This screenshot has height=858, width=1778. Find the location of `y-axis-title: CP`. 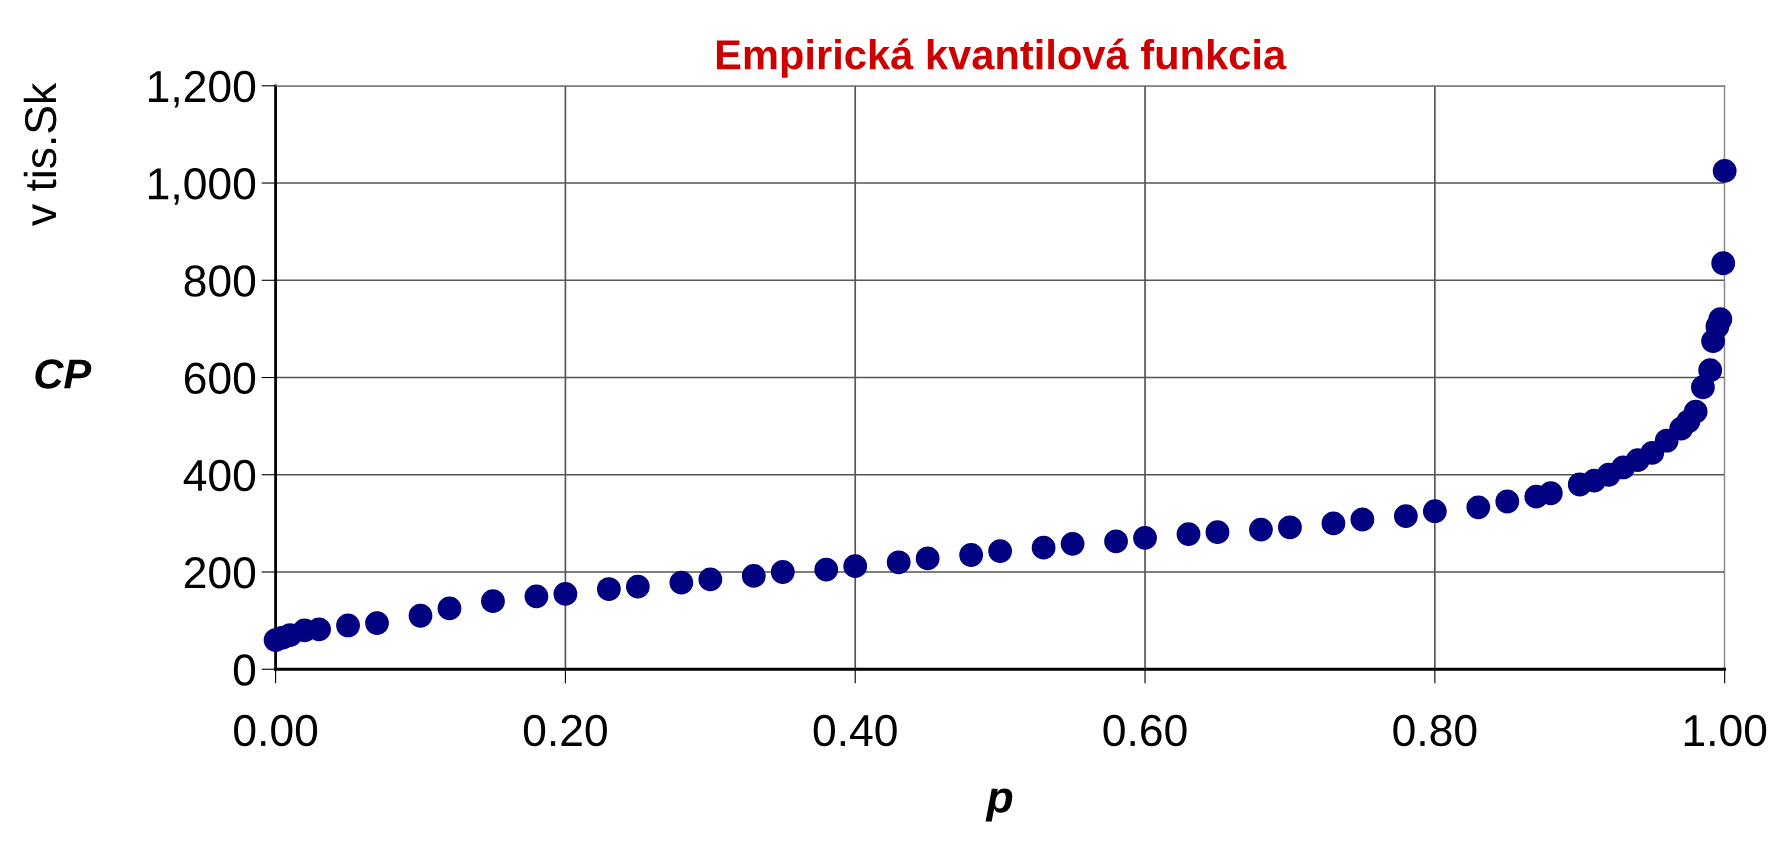

y-axis-title: CP is located at coordinates (63, 374).